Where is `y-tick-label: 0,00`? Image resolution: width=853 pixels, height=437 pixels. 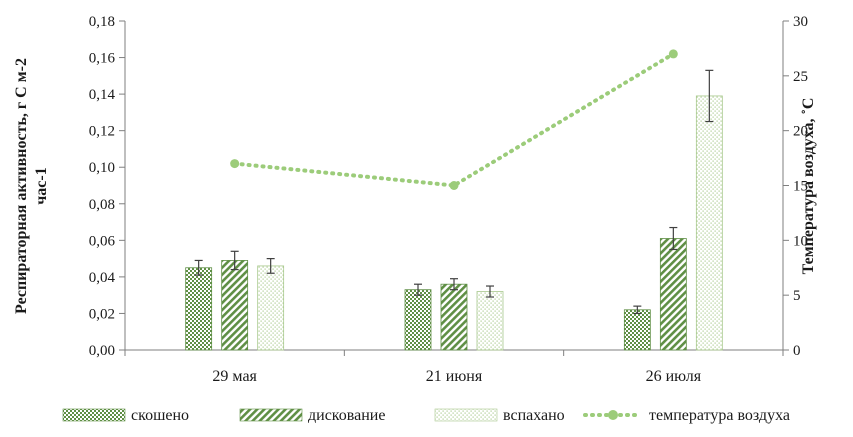
y-tick-label: 0,00 is located at coordinates (102, 351).